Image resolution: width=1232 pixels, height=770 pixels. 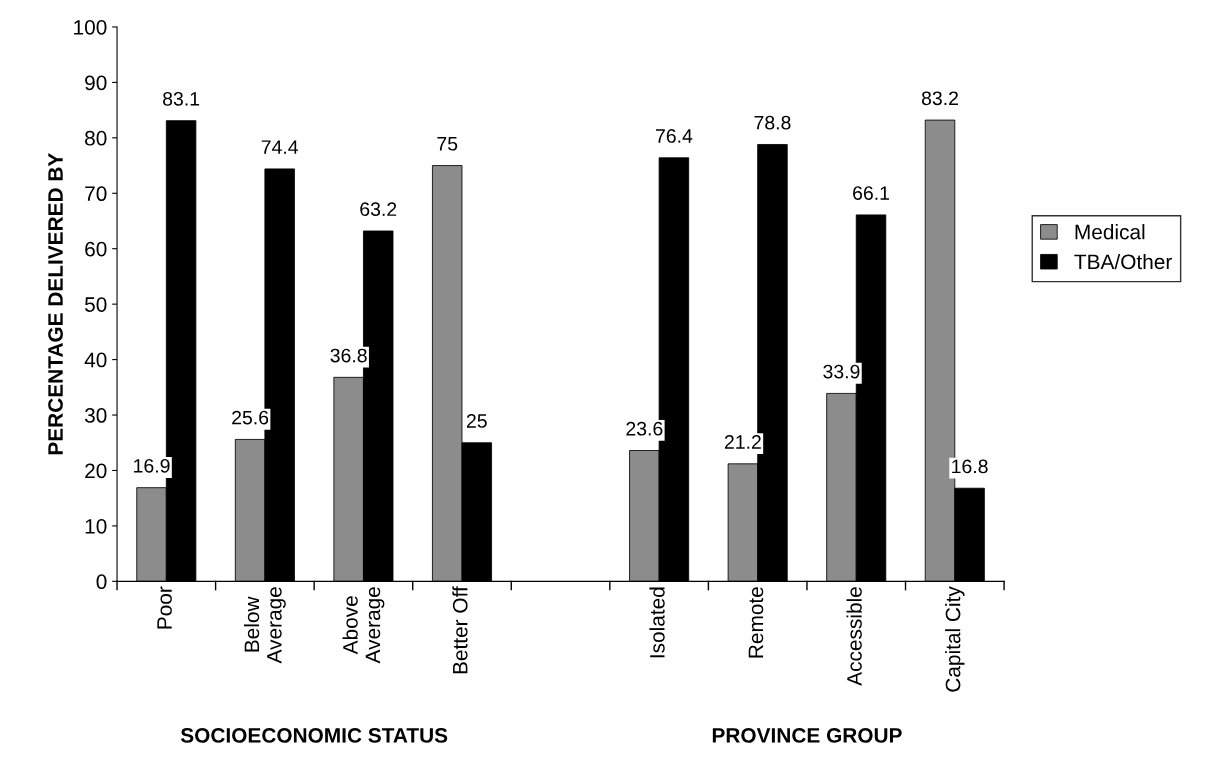 I want to click on y-tick-label: 10, so click(x=96, y=526).